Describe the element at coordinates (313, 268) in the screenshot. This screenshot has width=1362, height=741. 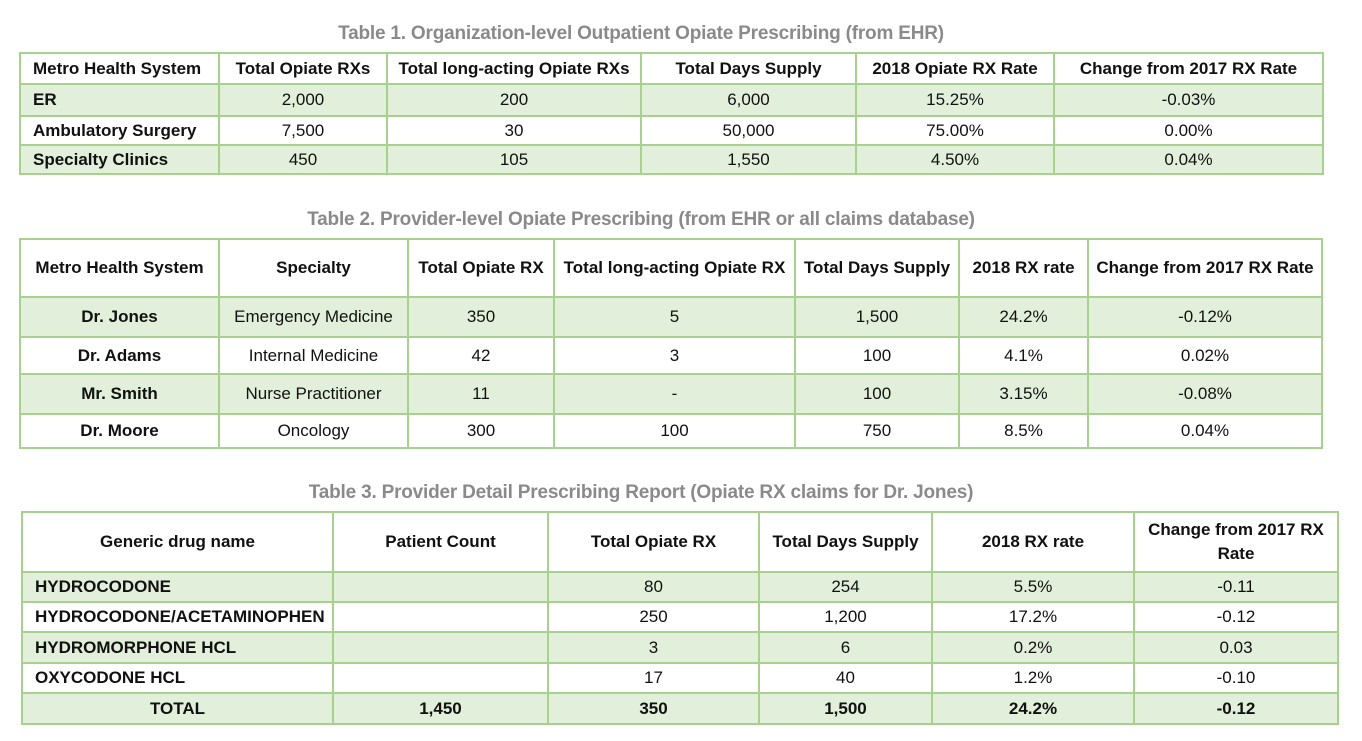
I see `table2-header-cell: Specialty` at that location.